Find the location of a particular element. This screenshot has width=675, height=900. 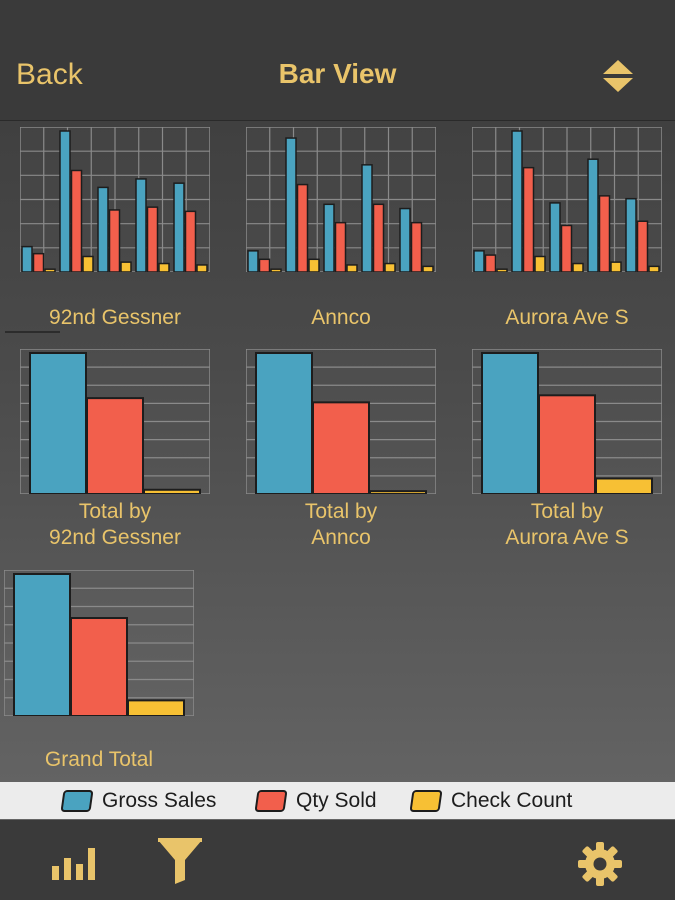

chart-cell: Grand Total is located at coordinates (99, 688).